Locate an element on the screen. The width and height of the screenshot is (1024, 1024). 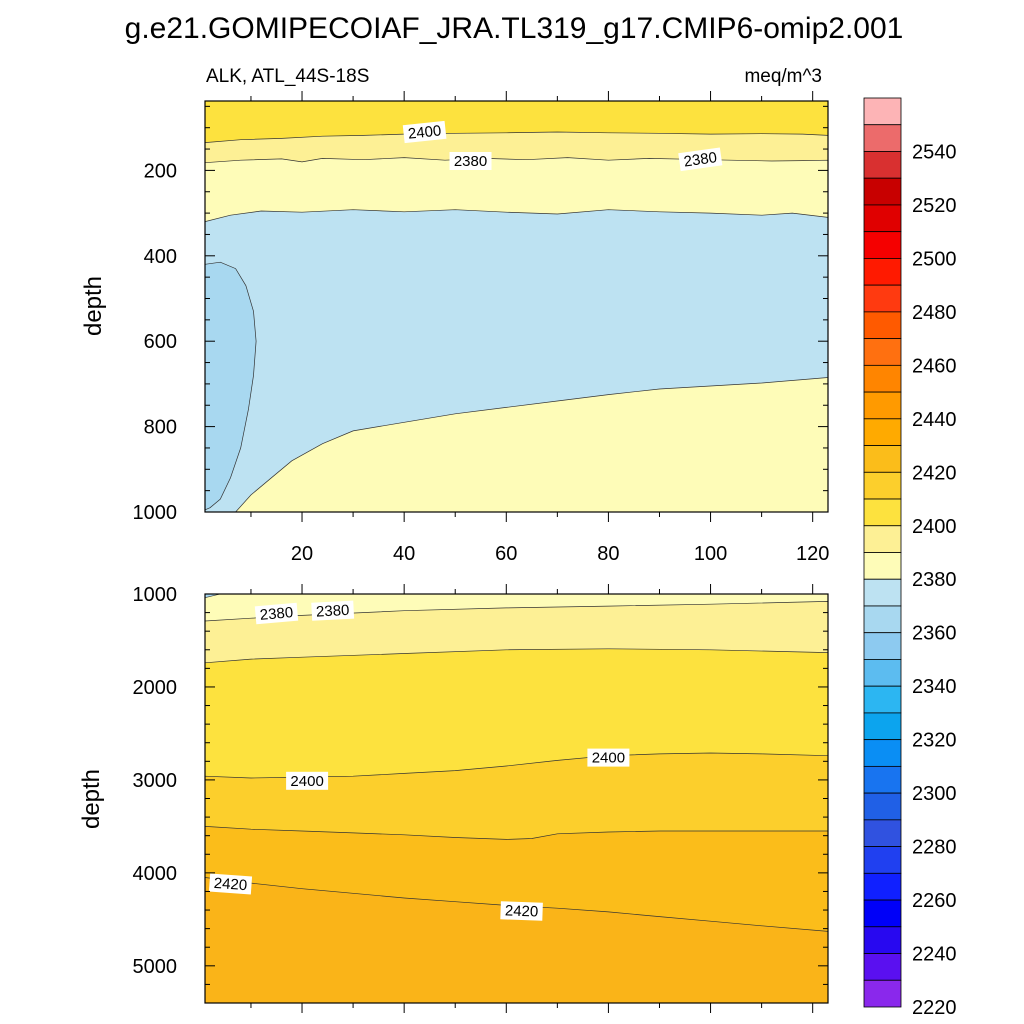
colorbar-label: 2380 is located at coordinates (934, 580).